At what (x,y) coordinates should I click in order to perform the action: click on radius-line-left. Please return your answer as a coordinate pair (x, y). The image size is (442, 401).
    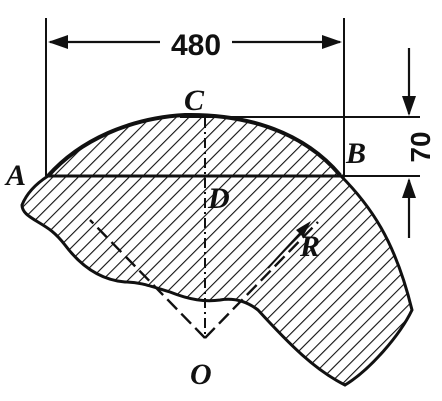
    Looking at the image, I should click on (147, 279).